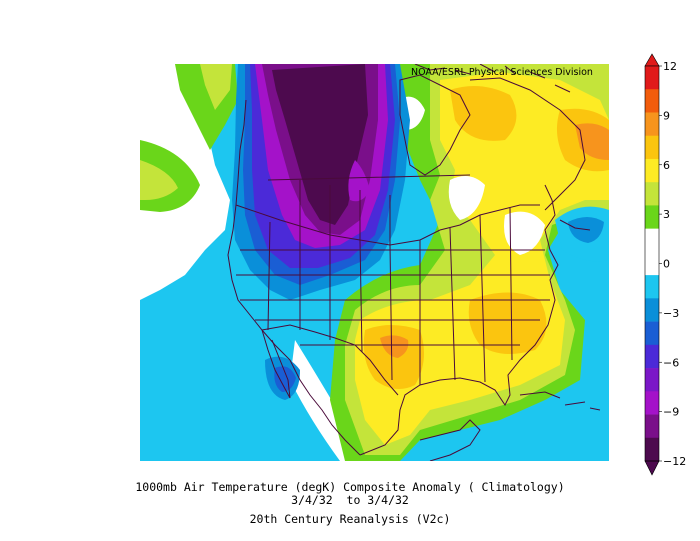 Image resolution: width=700 pixels, height=541 pixels. I want to click on colorbar-tick-label: −12, so click(674, 461).